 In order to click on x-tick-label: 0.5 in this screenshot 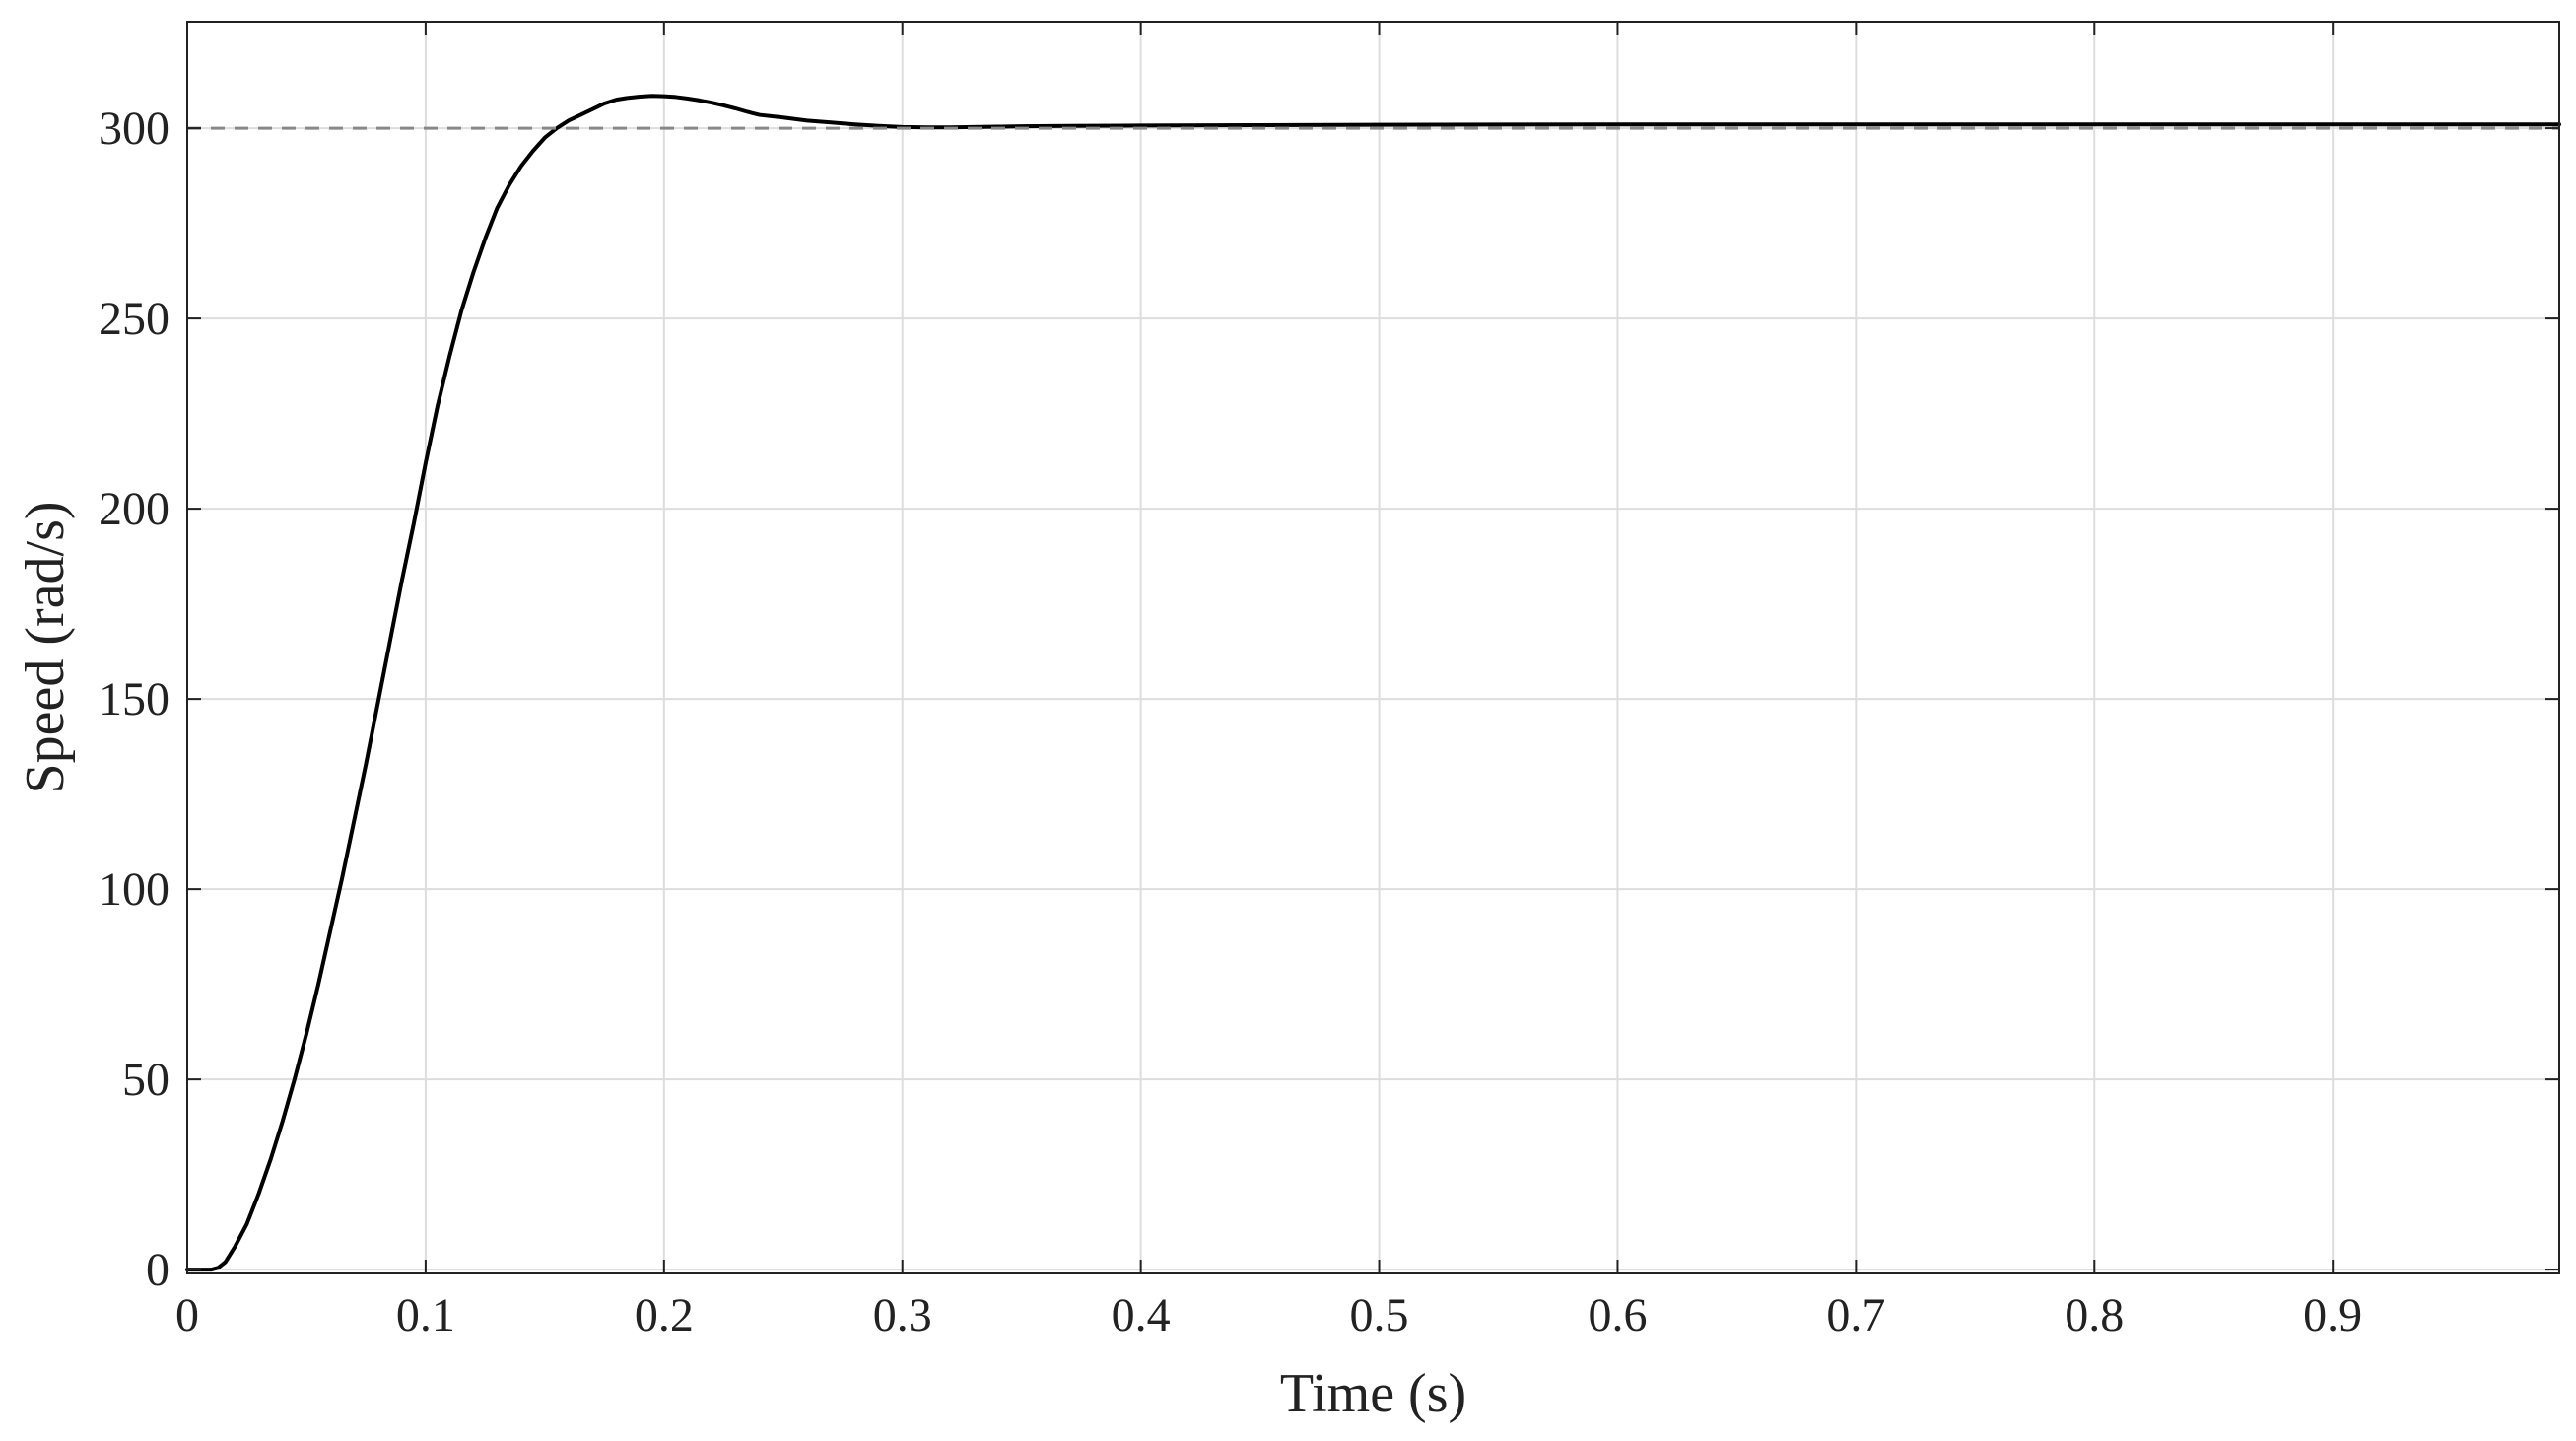, I will do `click(1379, 1315)`.